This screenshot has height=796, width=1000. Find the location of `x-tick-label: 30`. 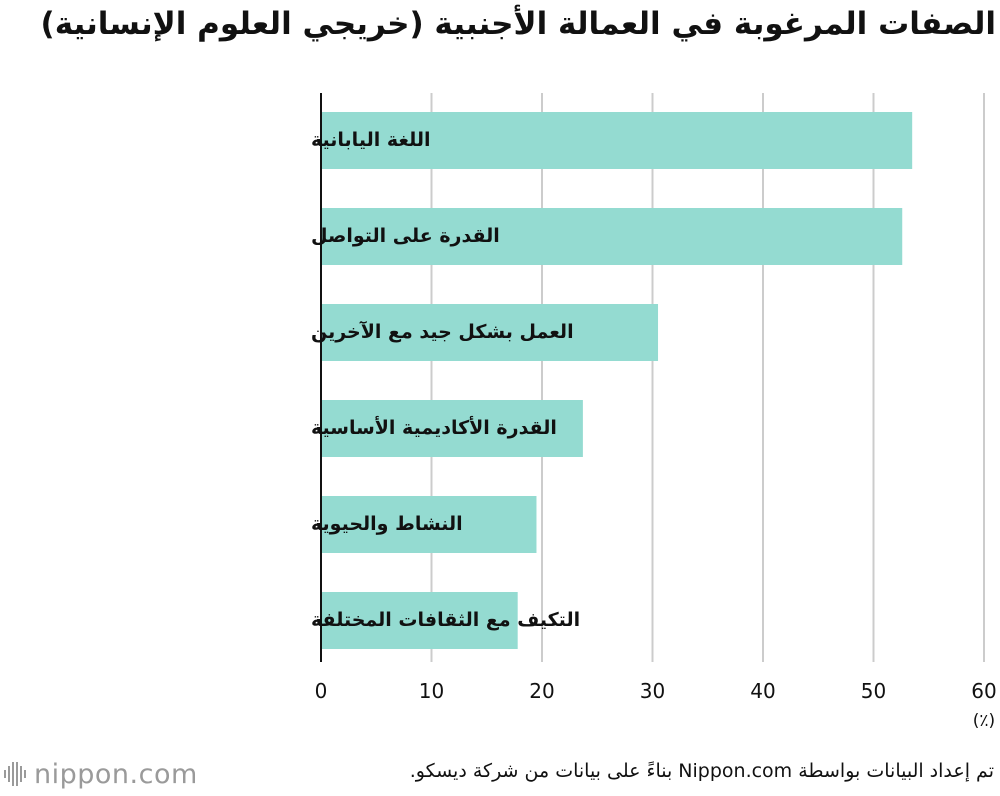

x-tick-label: 30 is located at coordinates (652, 691).